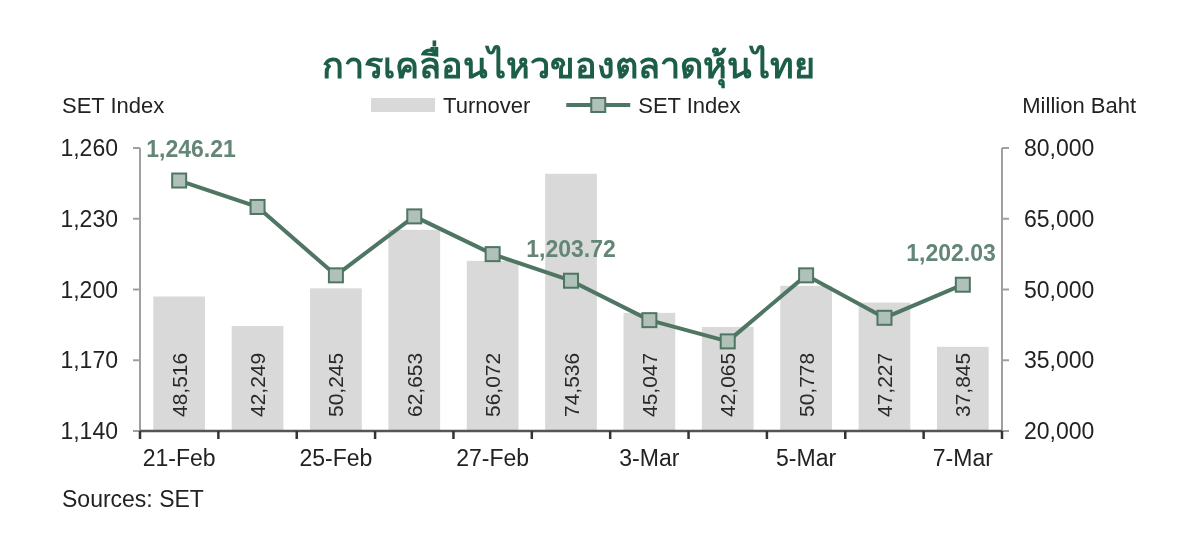 This screenshot has height=535, width=1200. I want to click on data-label: 48,516, so click(179, 384).